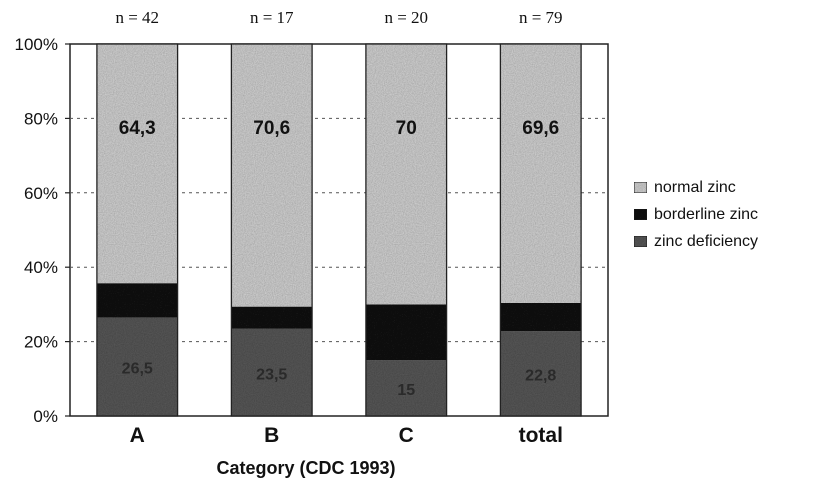  Describe the element at coordinates (406, 435) in the screenshot. I see `x-tick-label: C` at that location.